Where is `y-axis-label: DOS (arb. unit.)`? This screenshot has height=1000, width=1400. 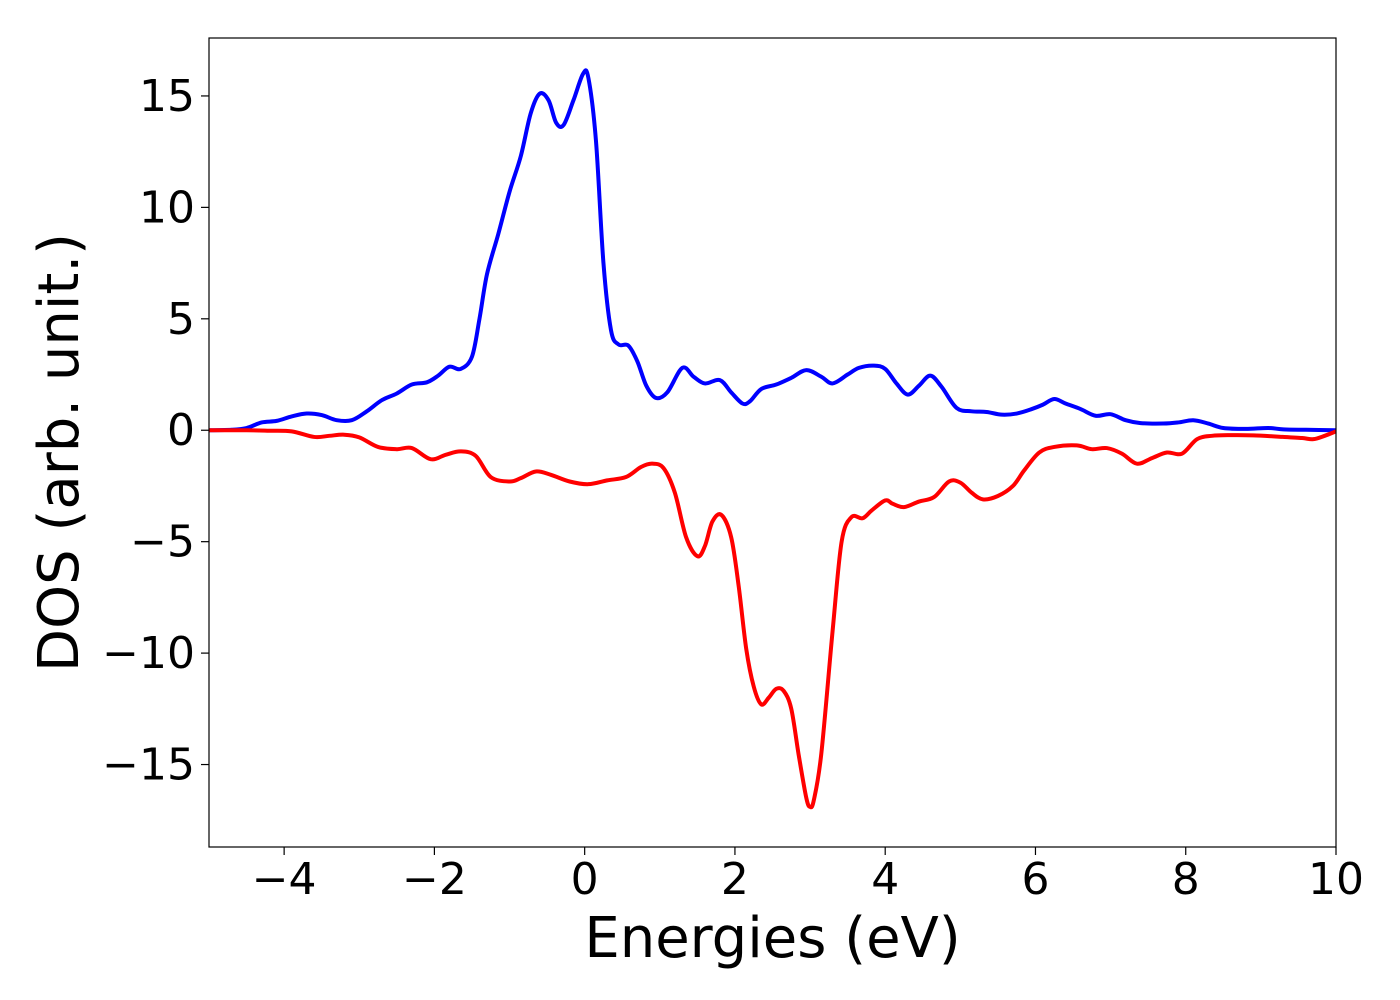
y-axis-label: DOS (arb. unit.) is located at coordinates (59, 452).